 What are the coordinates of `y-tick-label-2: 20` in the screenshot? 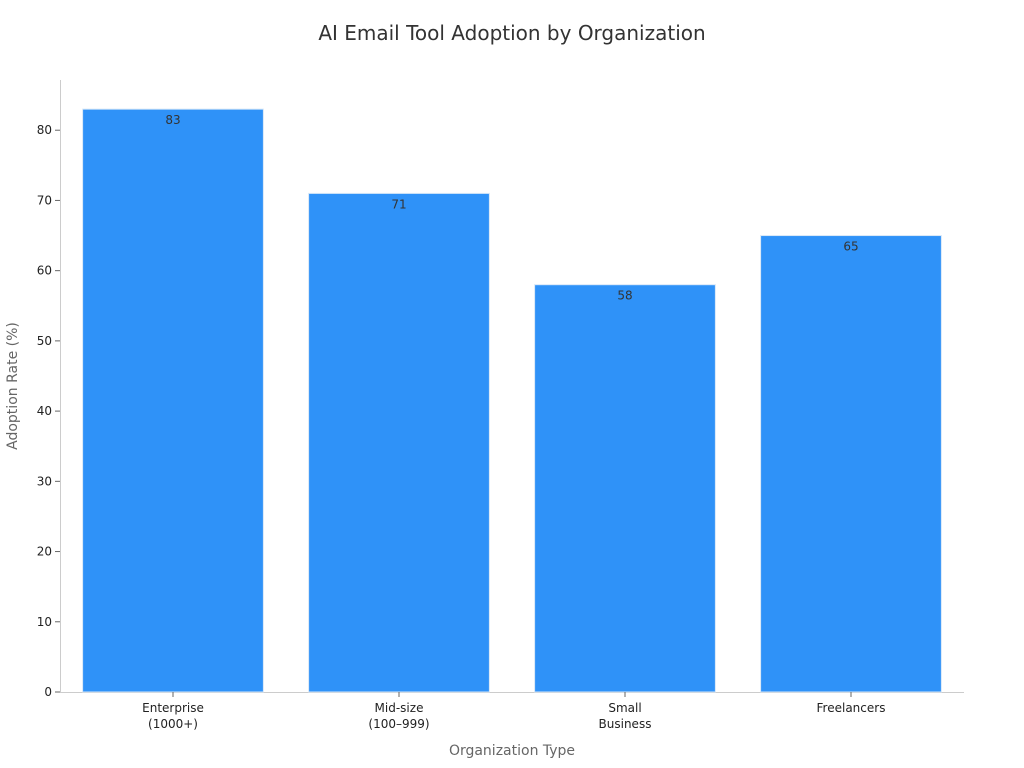 It's located at (44, 552).